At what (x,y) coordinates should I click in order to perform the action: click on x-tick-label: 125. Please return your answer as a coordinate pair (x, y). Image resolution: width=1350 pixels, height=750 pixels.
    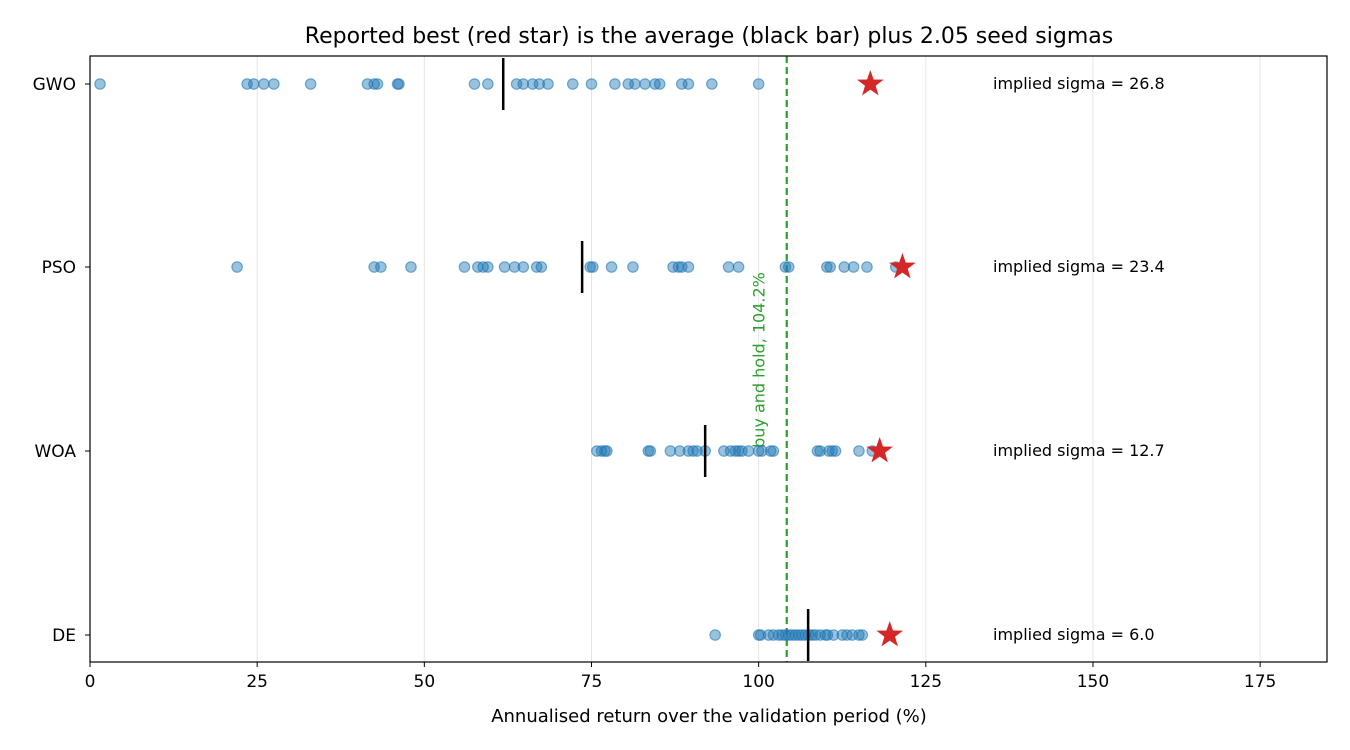
    Looking at the image, I should click on (926, 682).